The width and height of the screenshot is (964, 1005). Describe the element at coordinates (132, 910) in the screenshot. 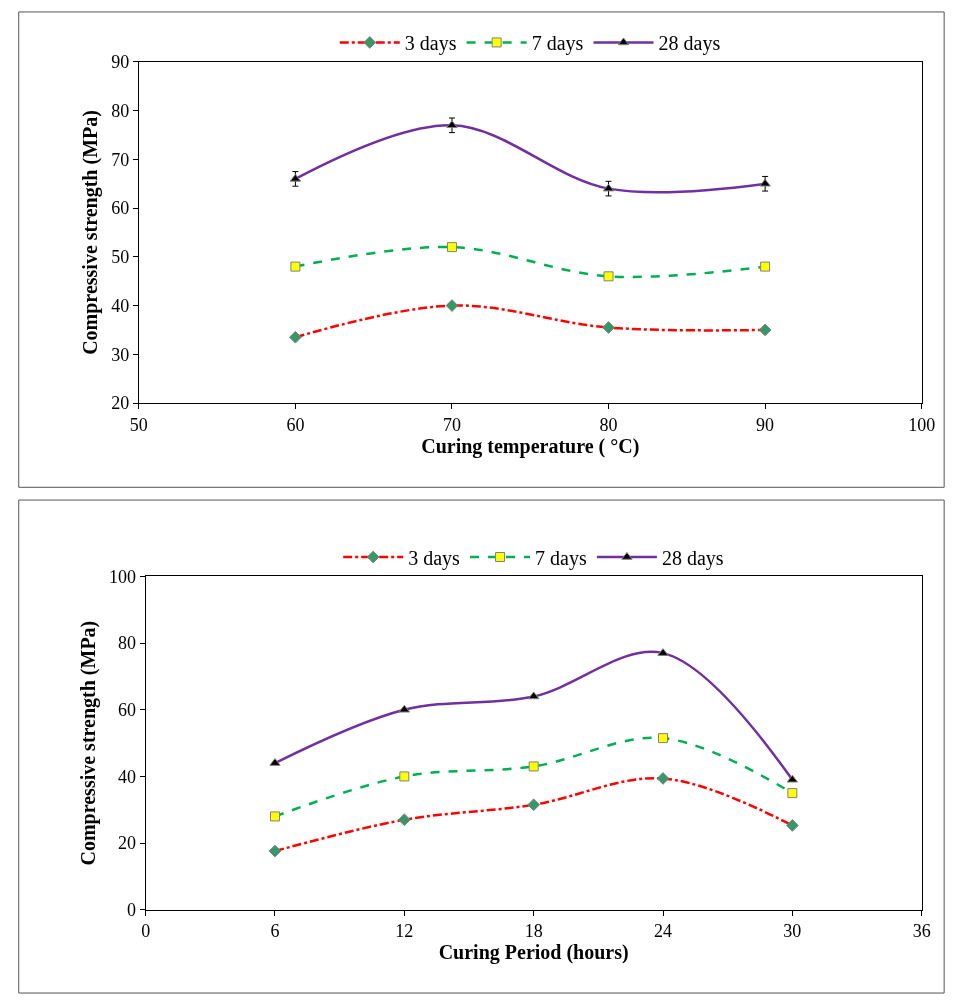

I see `y-tick-label: 0` at that location.